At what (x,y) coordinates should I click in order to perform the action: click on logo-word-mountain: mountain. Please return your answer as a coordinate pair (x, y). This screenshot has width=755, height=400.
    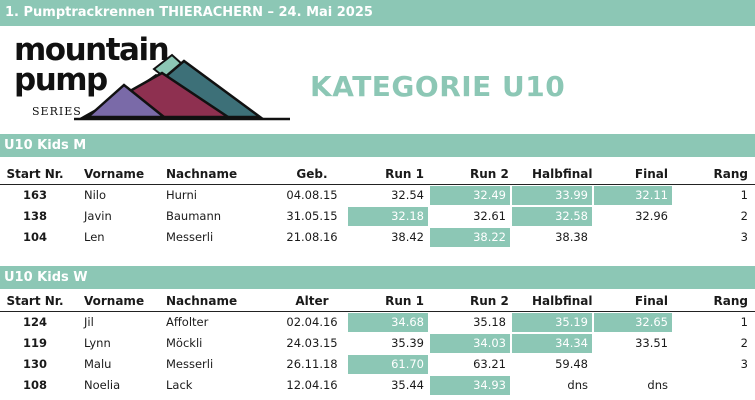
    Looking at the image, I should click on (92, 50).